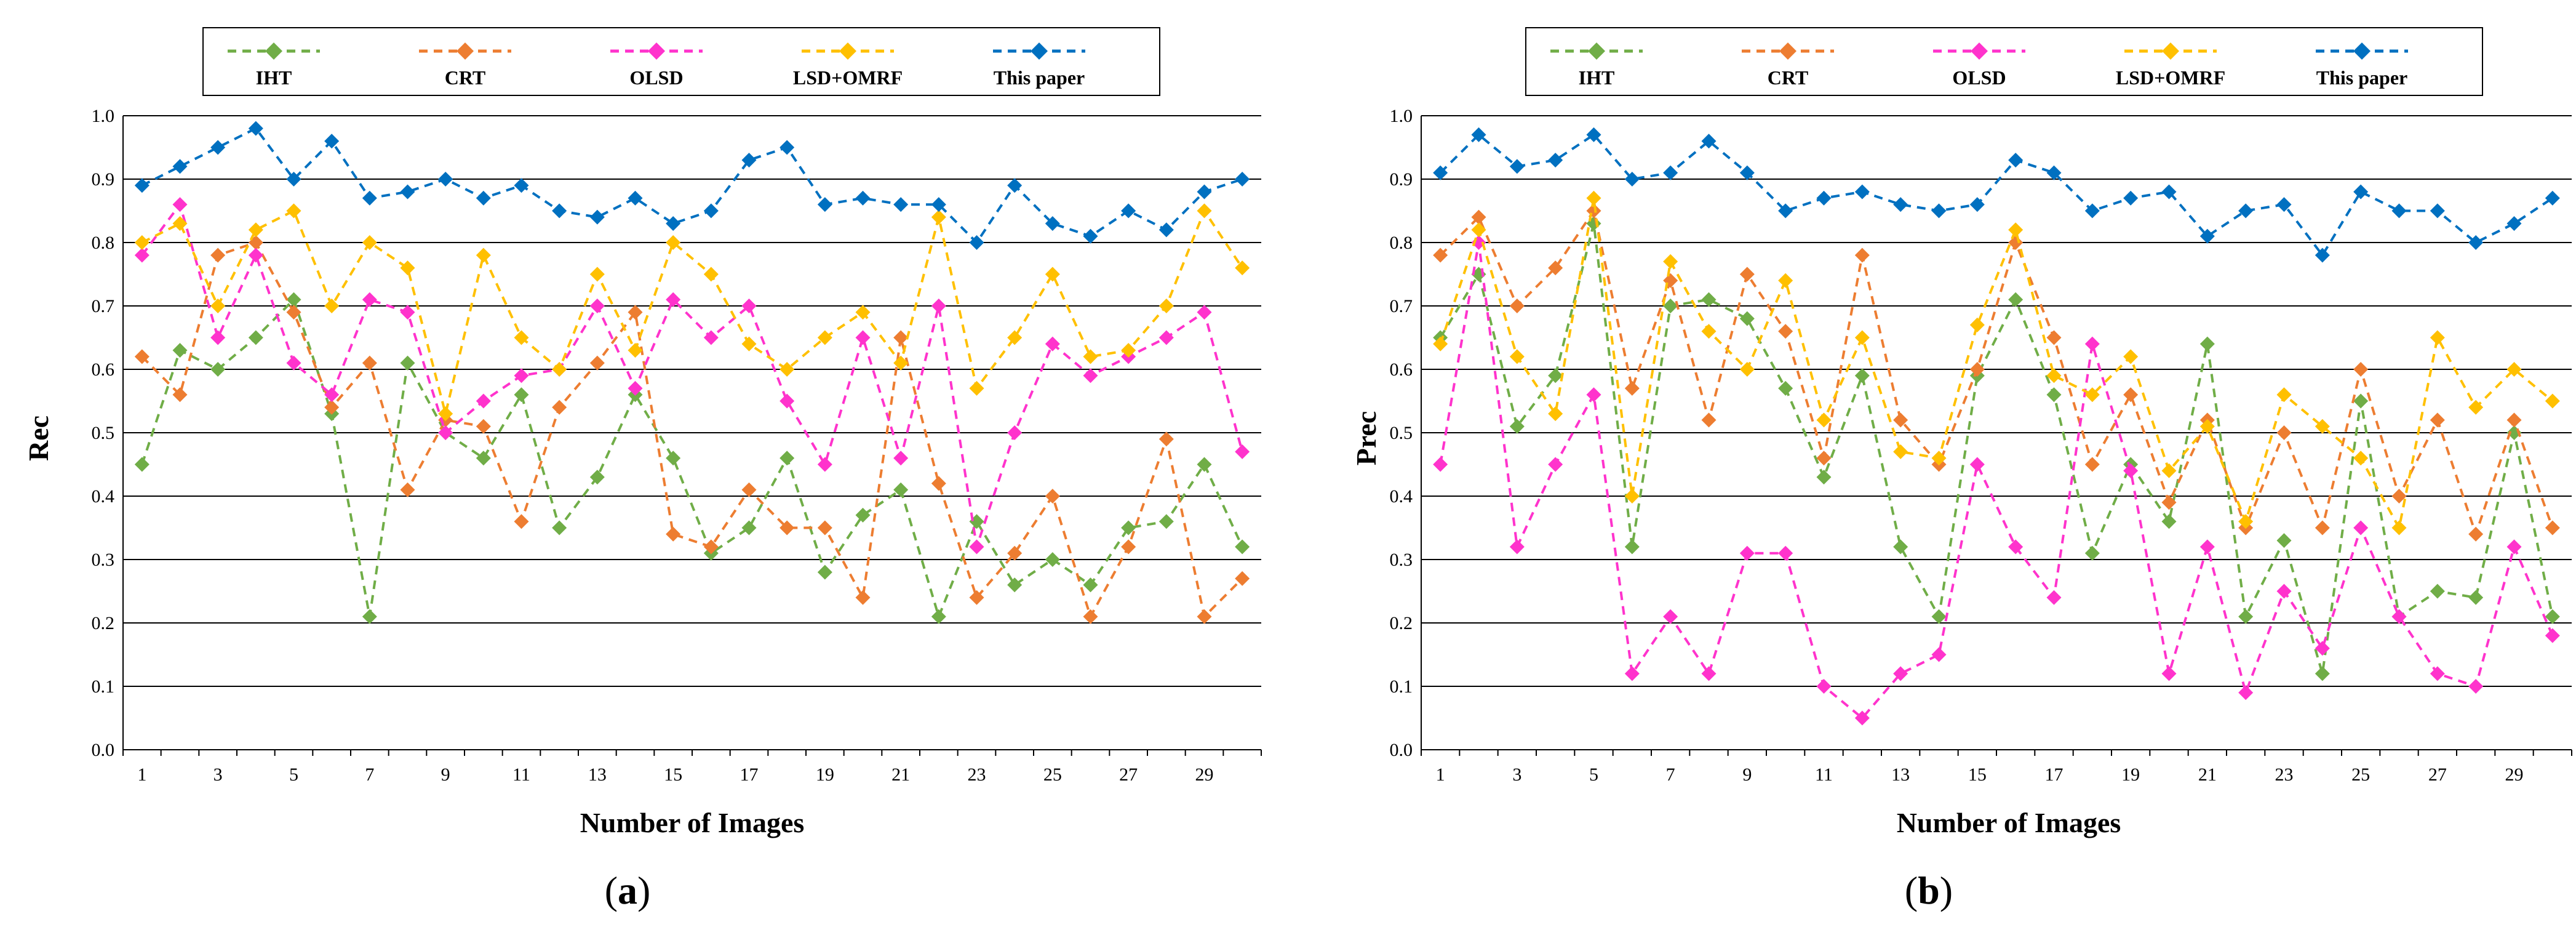  I want to click on legend-marker-a-lsd-omrf, so click(848, 51).